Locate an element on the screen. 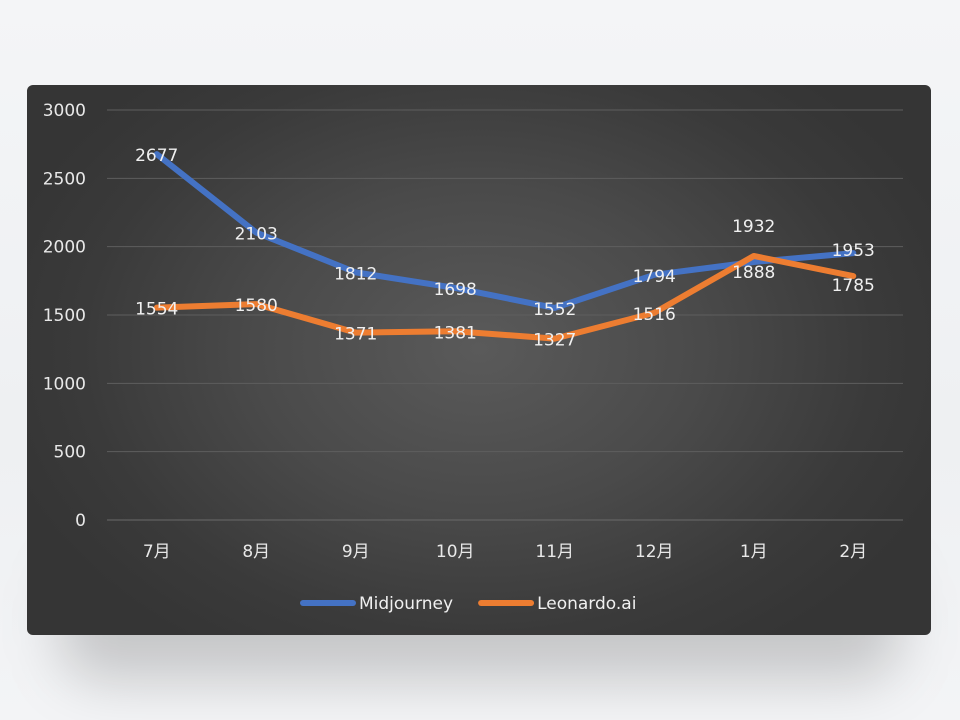 This screenshot has height=720, width=960. x-tick-label-7: 1月 is located at coordinates (754, 552).